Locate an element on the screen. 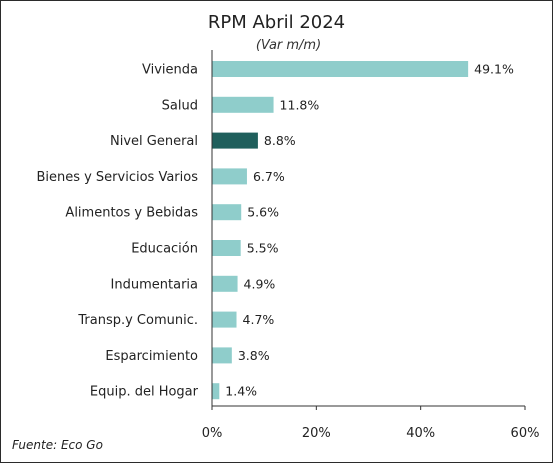 This screenshot has width=553, height=463. category-label-5: Educación is located at coordinates (164, 249).